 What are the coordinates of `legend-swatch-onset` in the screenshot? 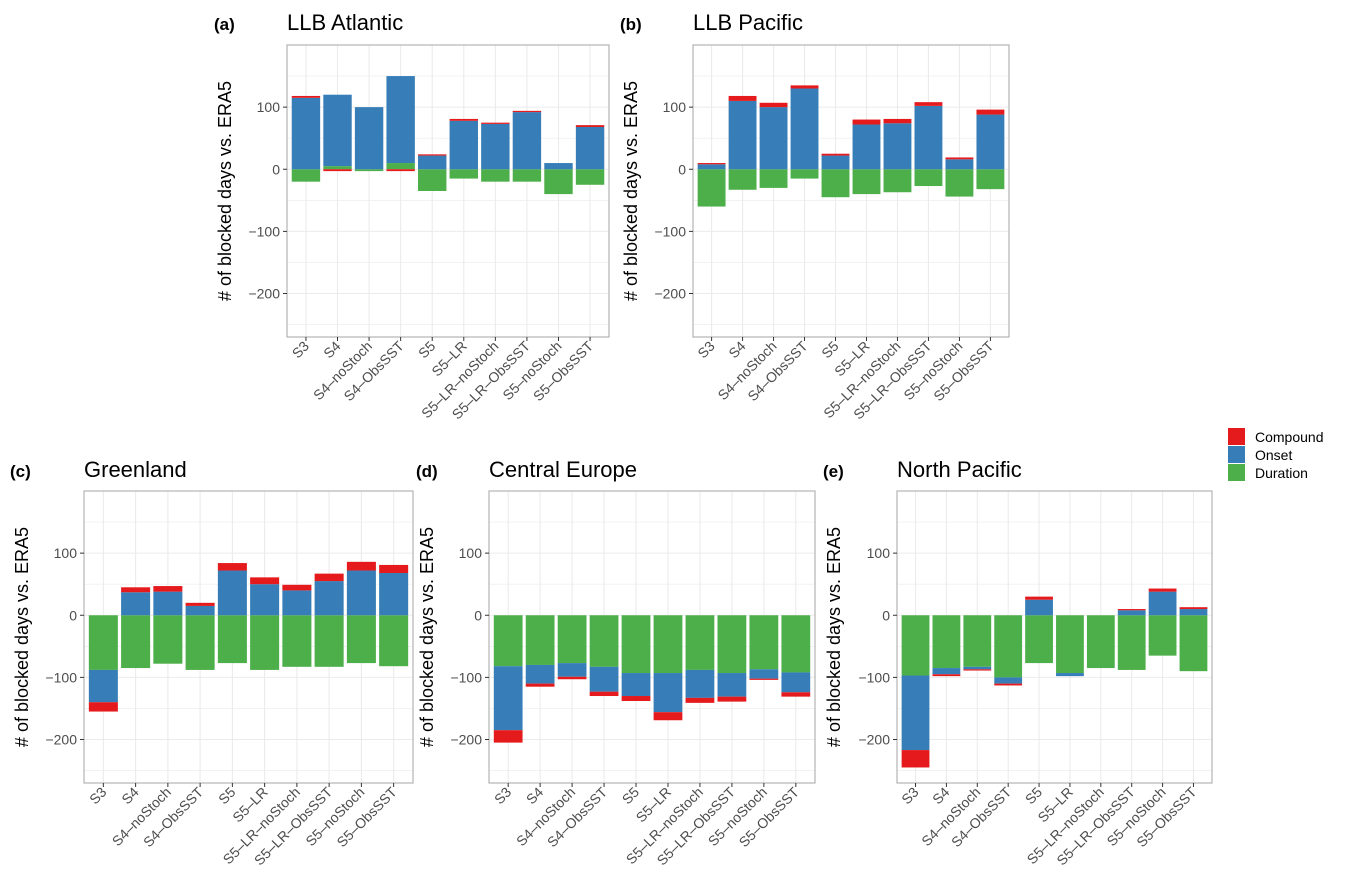 It's located at (1236, 454).